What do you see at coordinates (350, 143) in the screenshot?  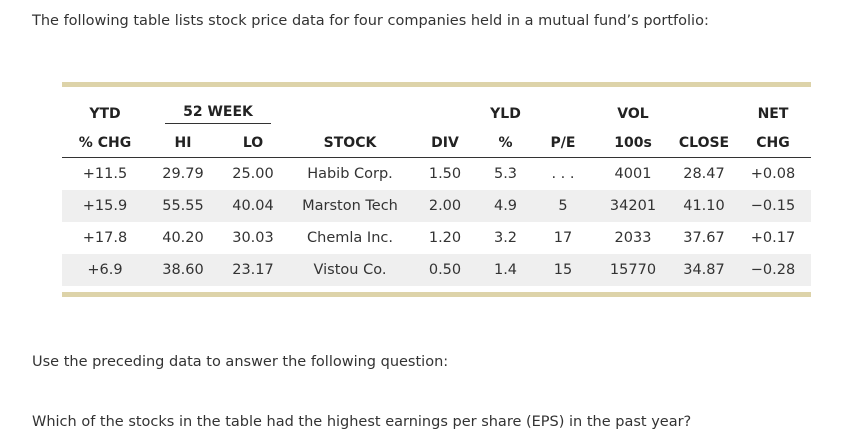 I see `header-stock: STOCK` at bounding box center [350, 143].